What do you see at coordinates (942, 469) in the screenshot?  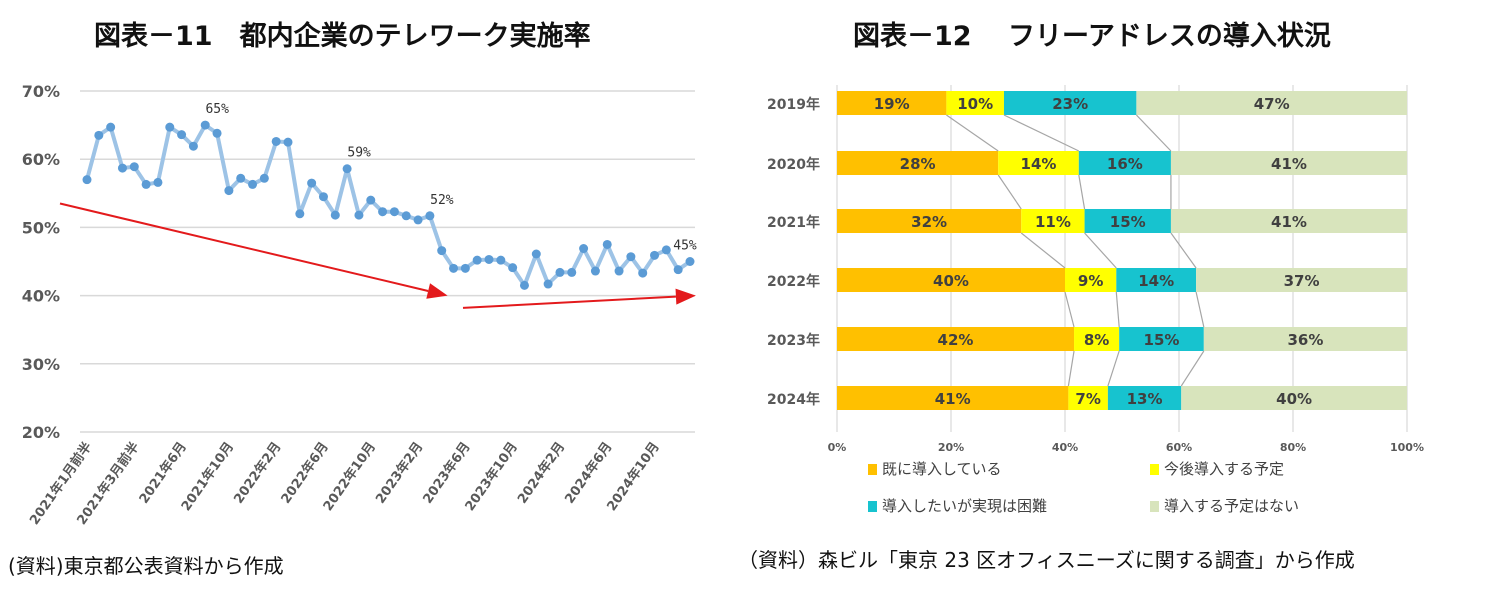 I see `legend-label: 既に導入している` at bounding box center [942, 469].